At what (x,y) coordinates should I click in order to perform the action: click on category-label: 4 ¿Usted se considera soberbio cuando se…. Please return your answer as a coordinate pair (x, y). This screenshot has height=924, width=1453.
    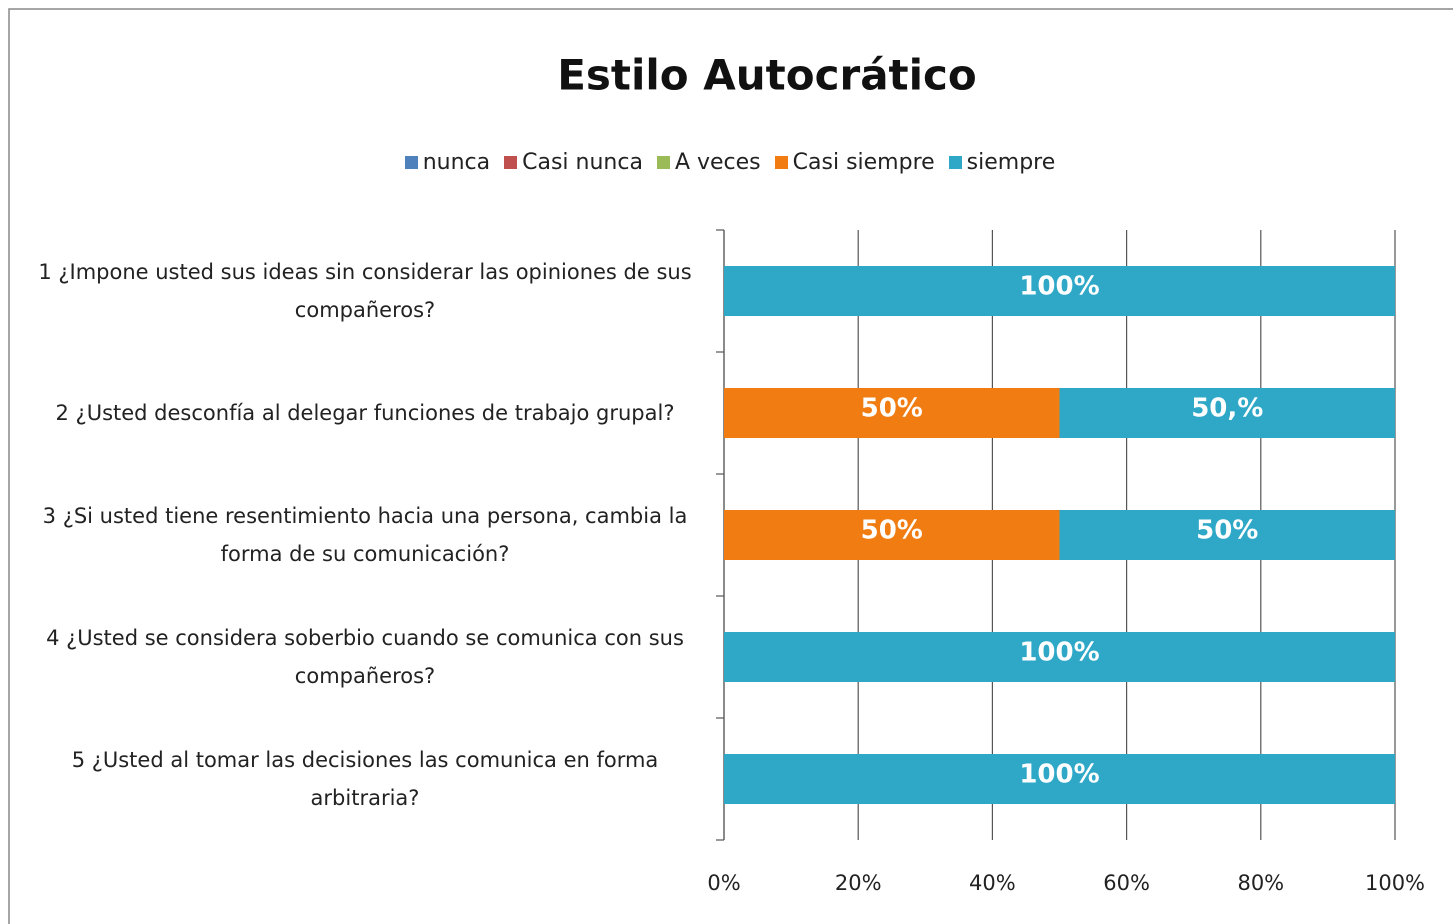
    Looking at the image, I should click on (365, 657).